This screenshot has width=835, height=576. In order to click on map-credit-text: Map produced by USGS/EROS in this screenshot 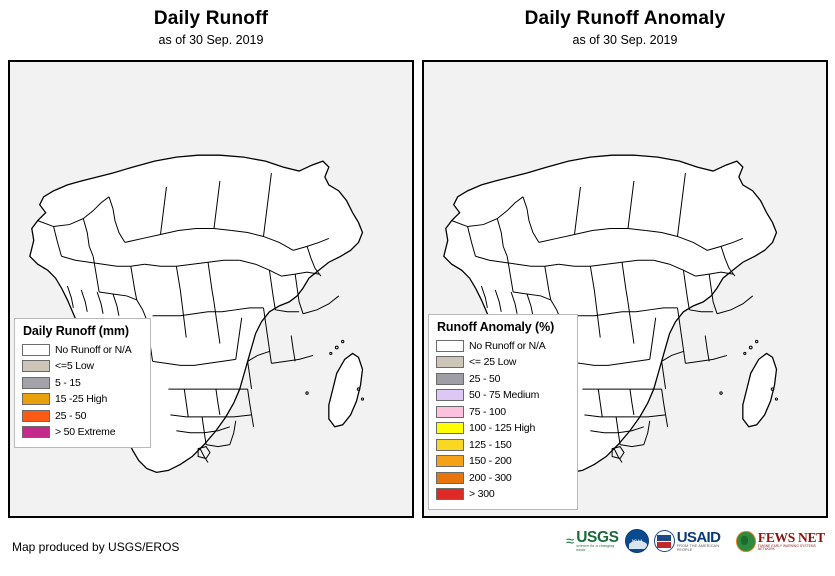, I will do `click(96, 547)`.